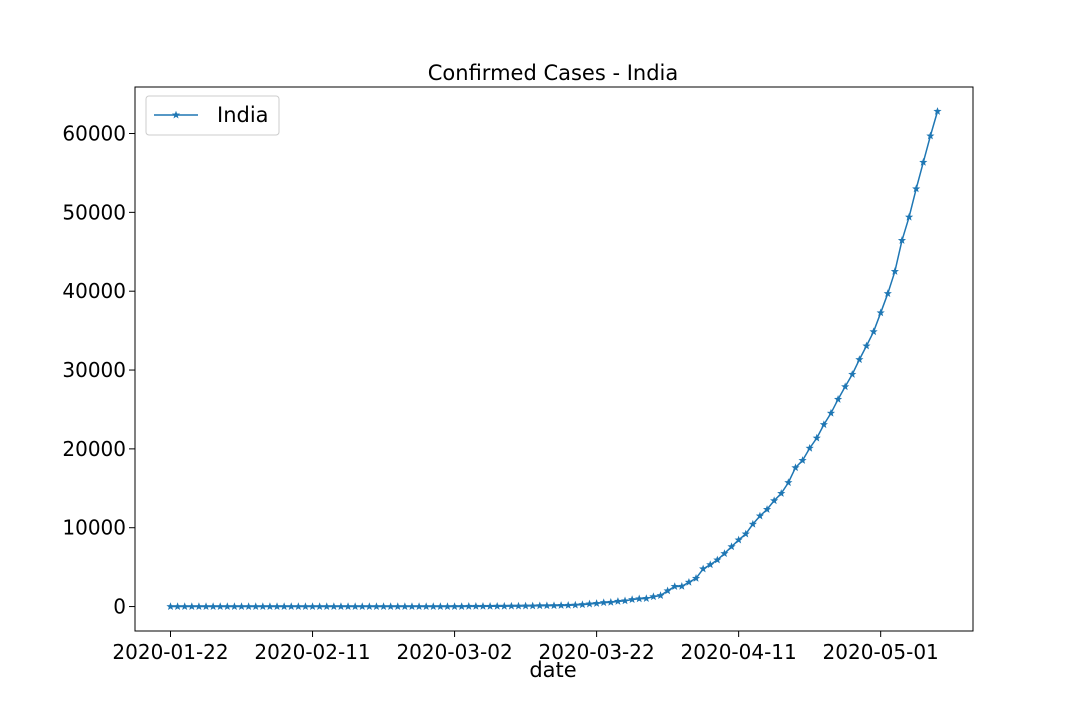 The width and height of the screenshot is (1080, 720). I want to click on y-tick-label: 0, so click(119, 607).